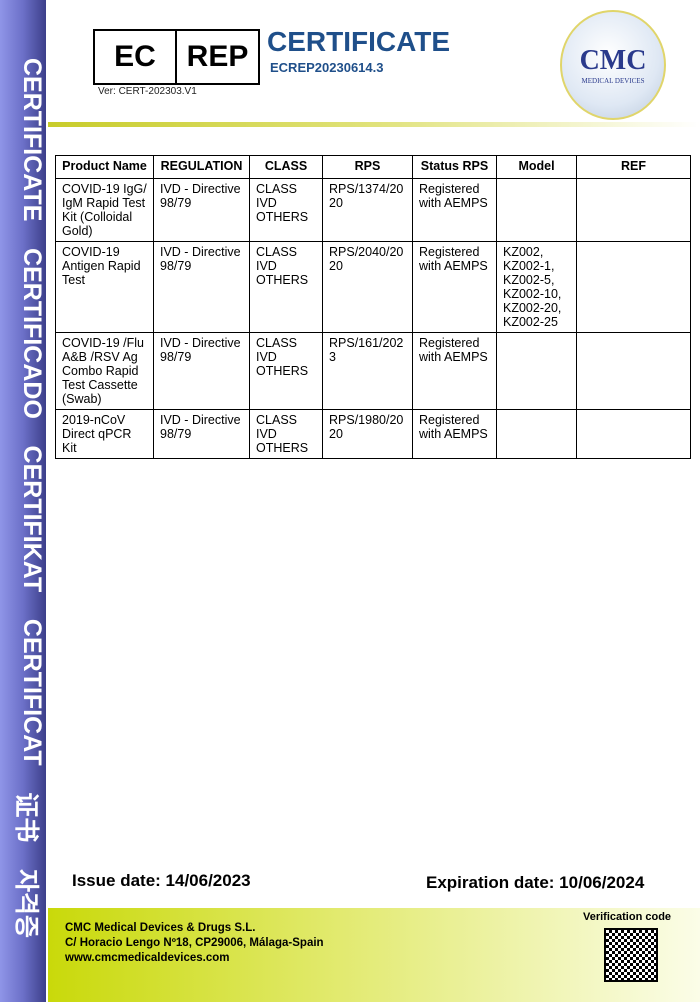 This screenshot has height=1002, width=700. What do you see at coordinates (613, 81) in the screenshot?
I see `logo-subtext: MEDICAL DEVICES` at bounding box center [613, 81].